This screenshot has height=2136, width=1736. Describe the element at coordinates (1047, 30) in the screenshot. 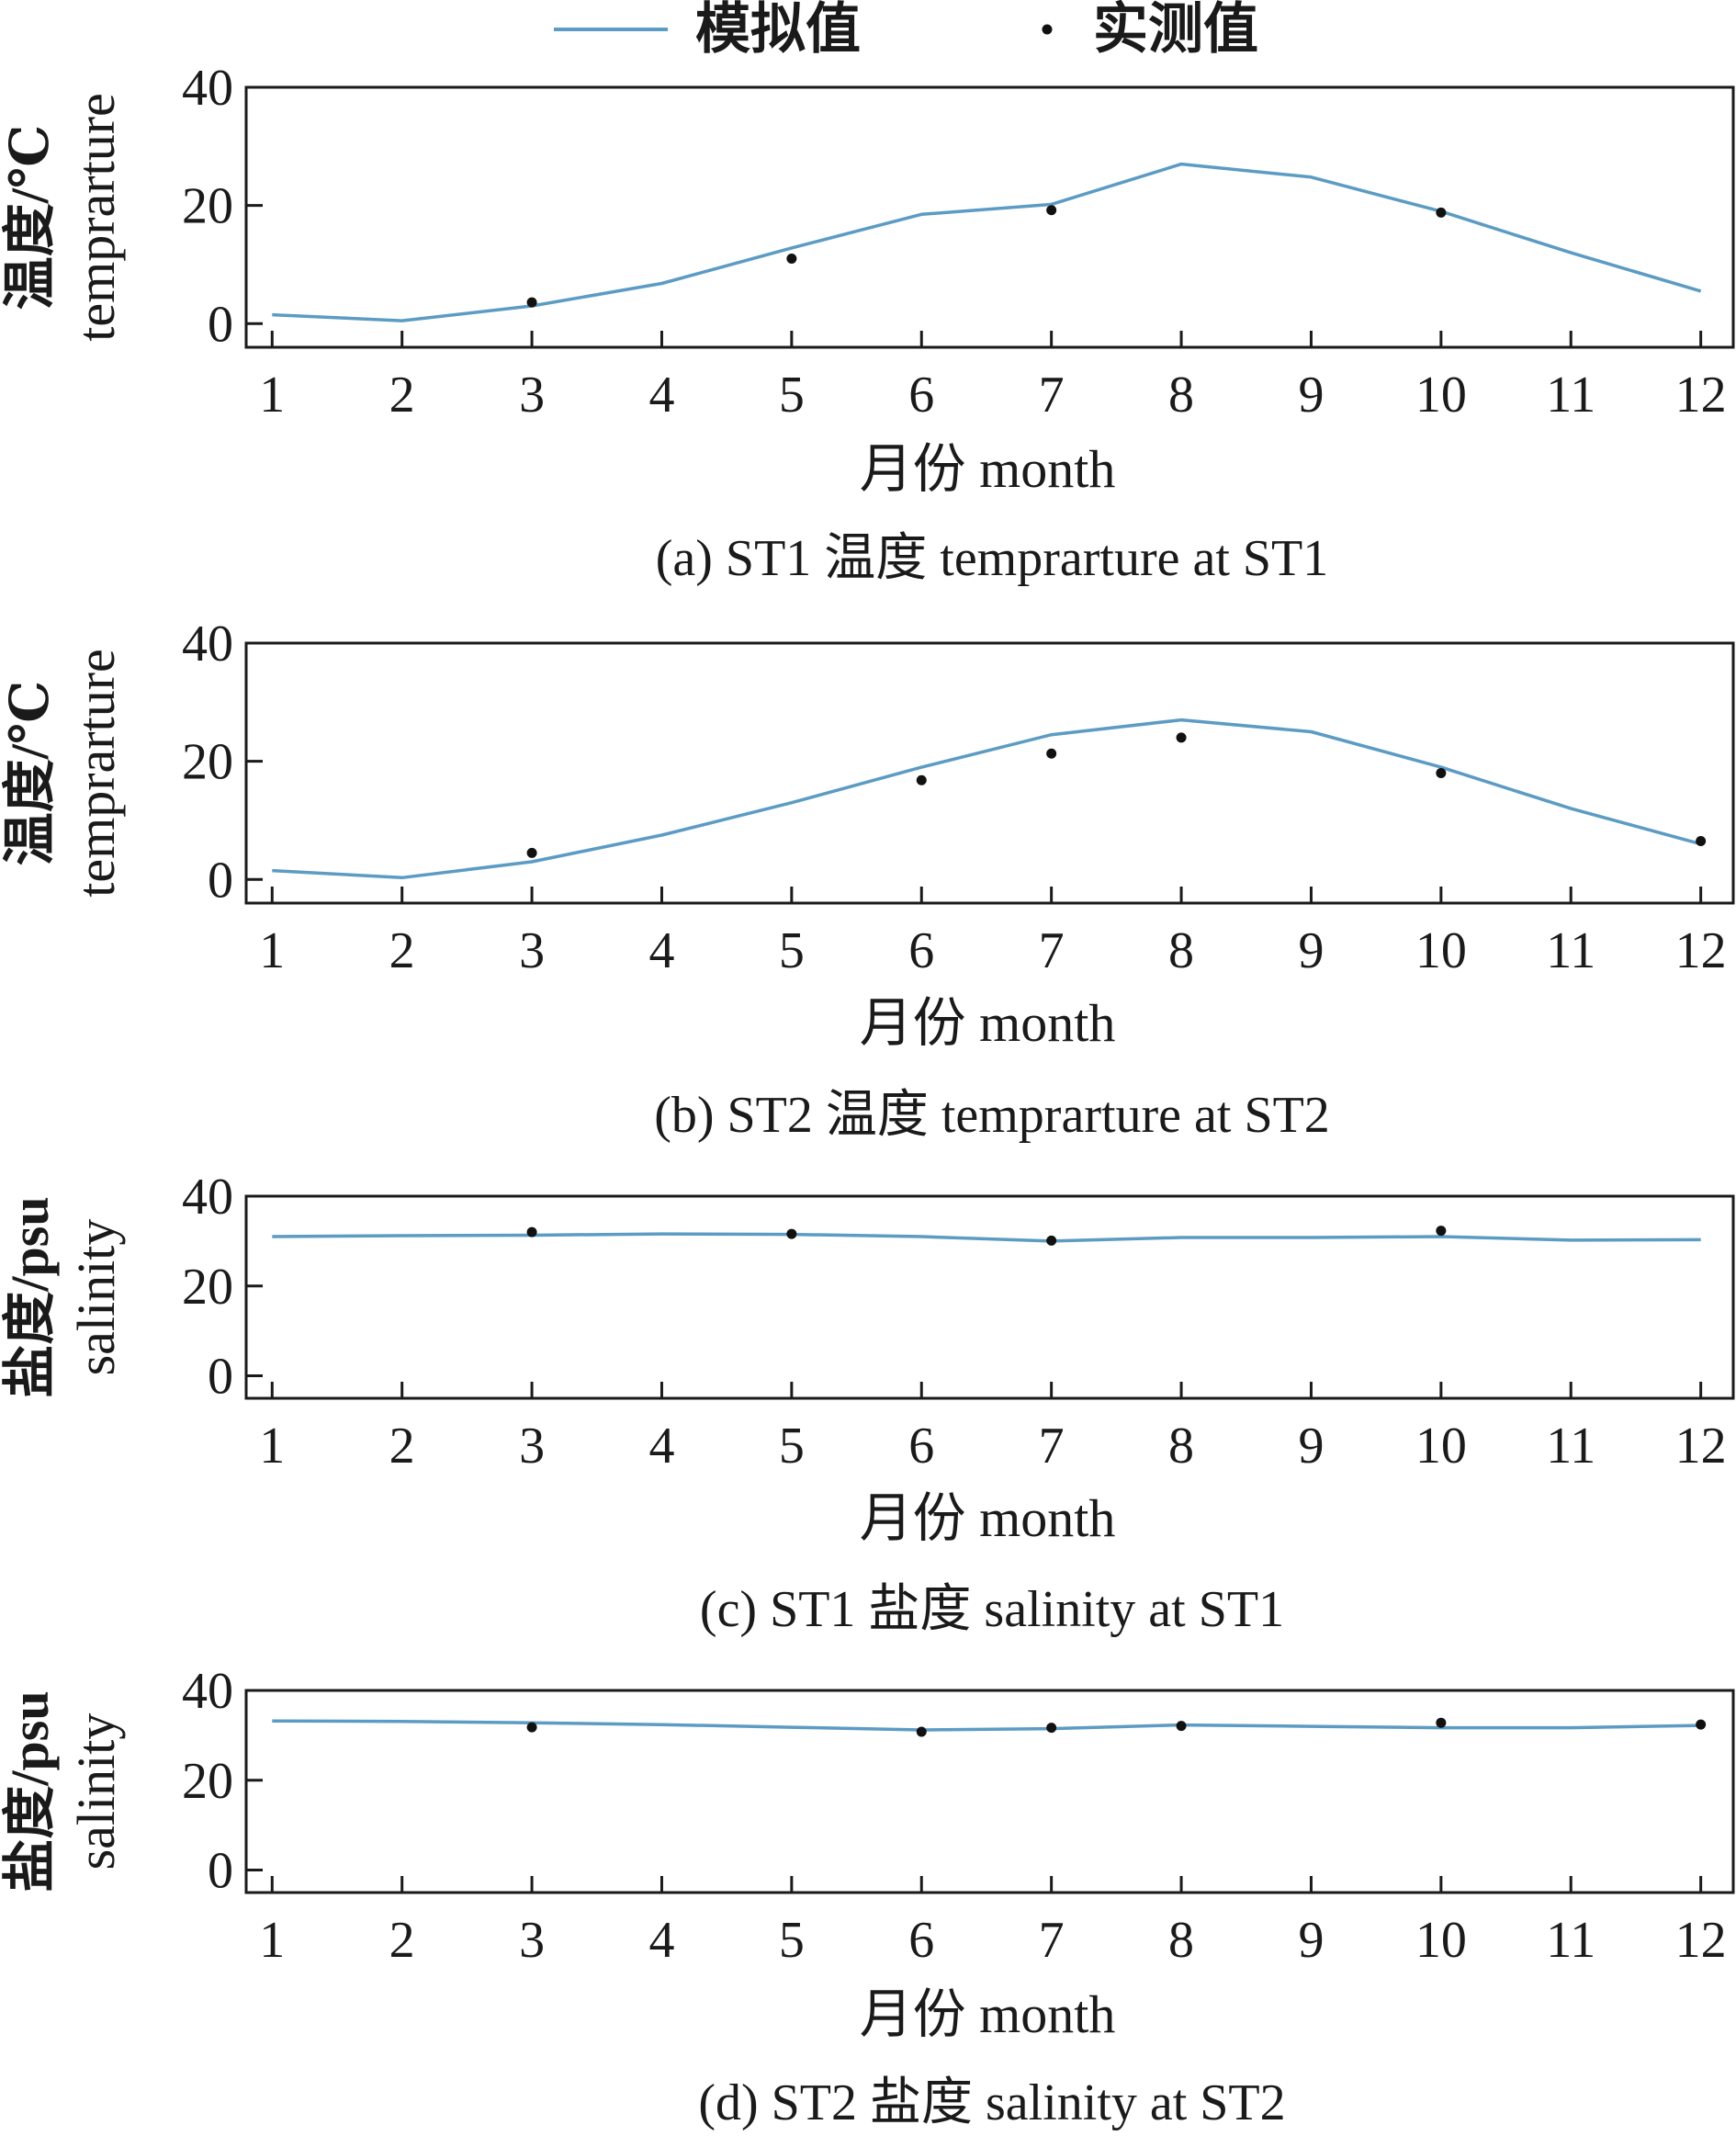

I see `legend-observed-marker` at that location.